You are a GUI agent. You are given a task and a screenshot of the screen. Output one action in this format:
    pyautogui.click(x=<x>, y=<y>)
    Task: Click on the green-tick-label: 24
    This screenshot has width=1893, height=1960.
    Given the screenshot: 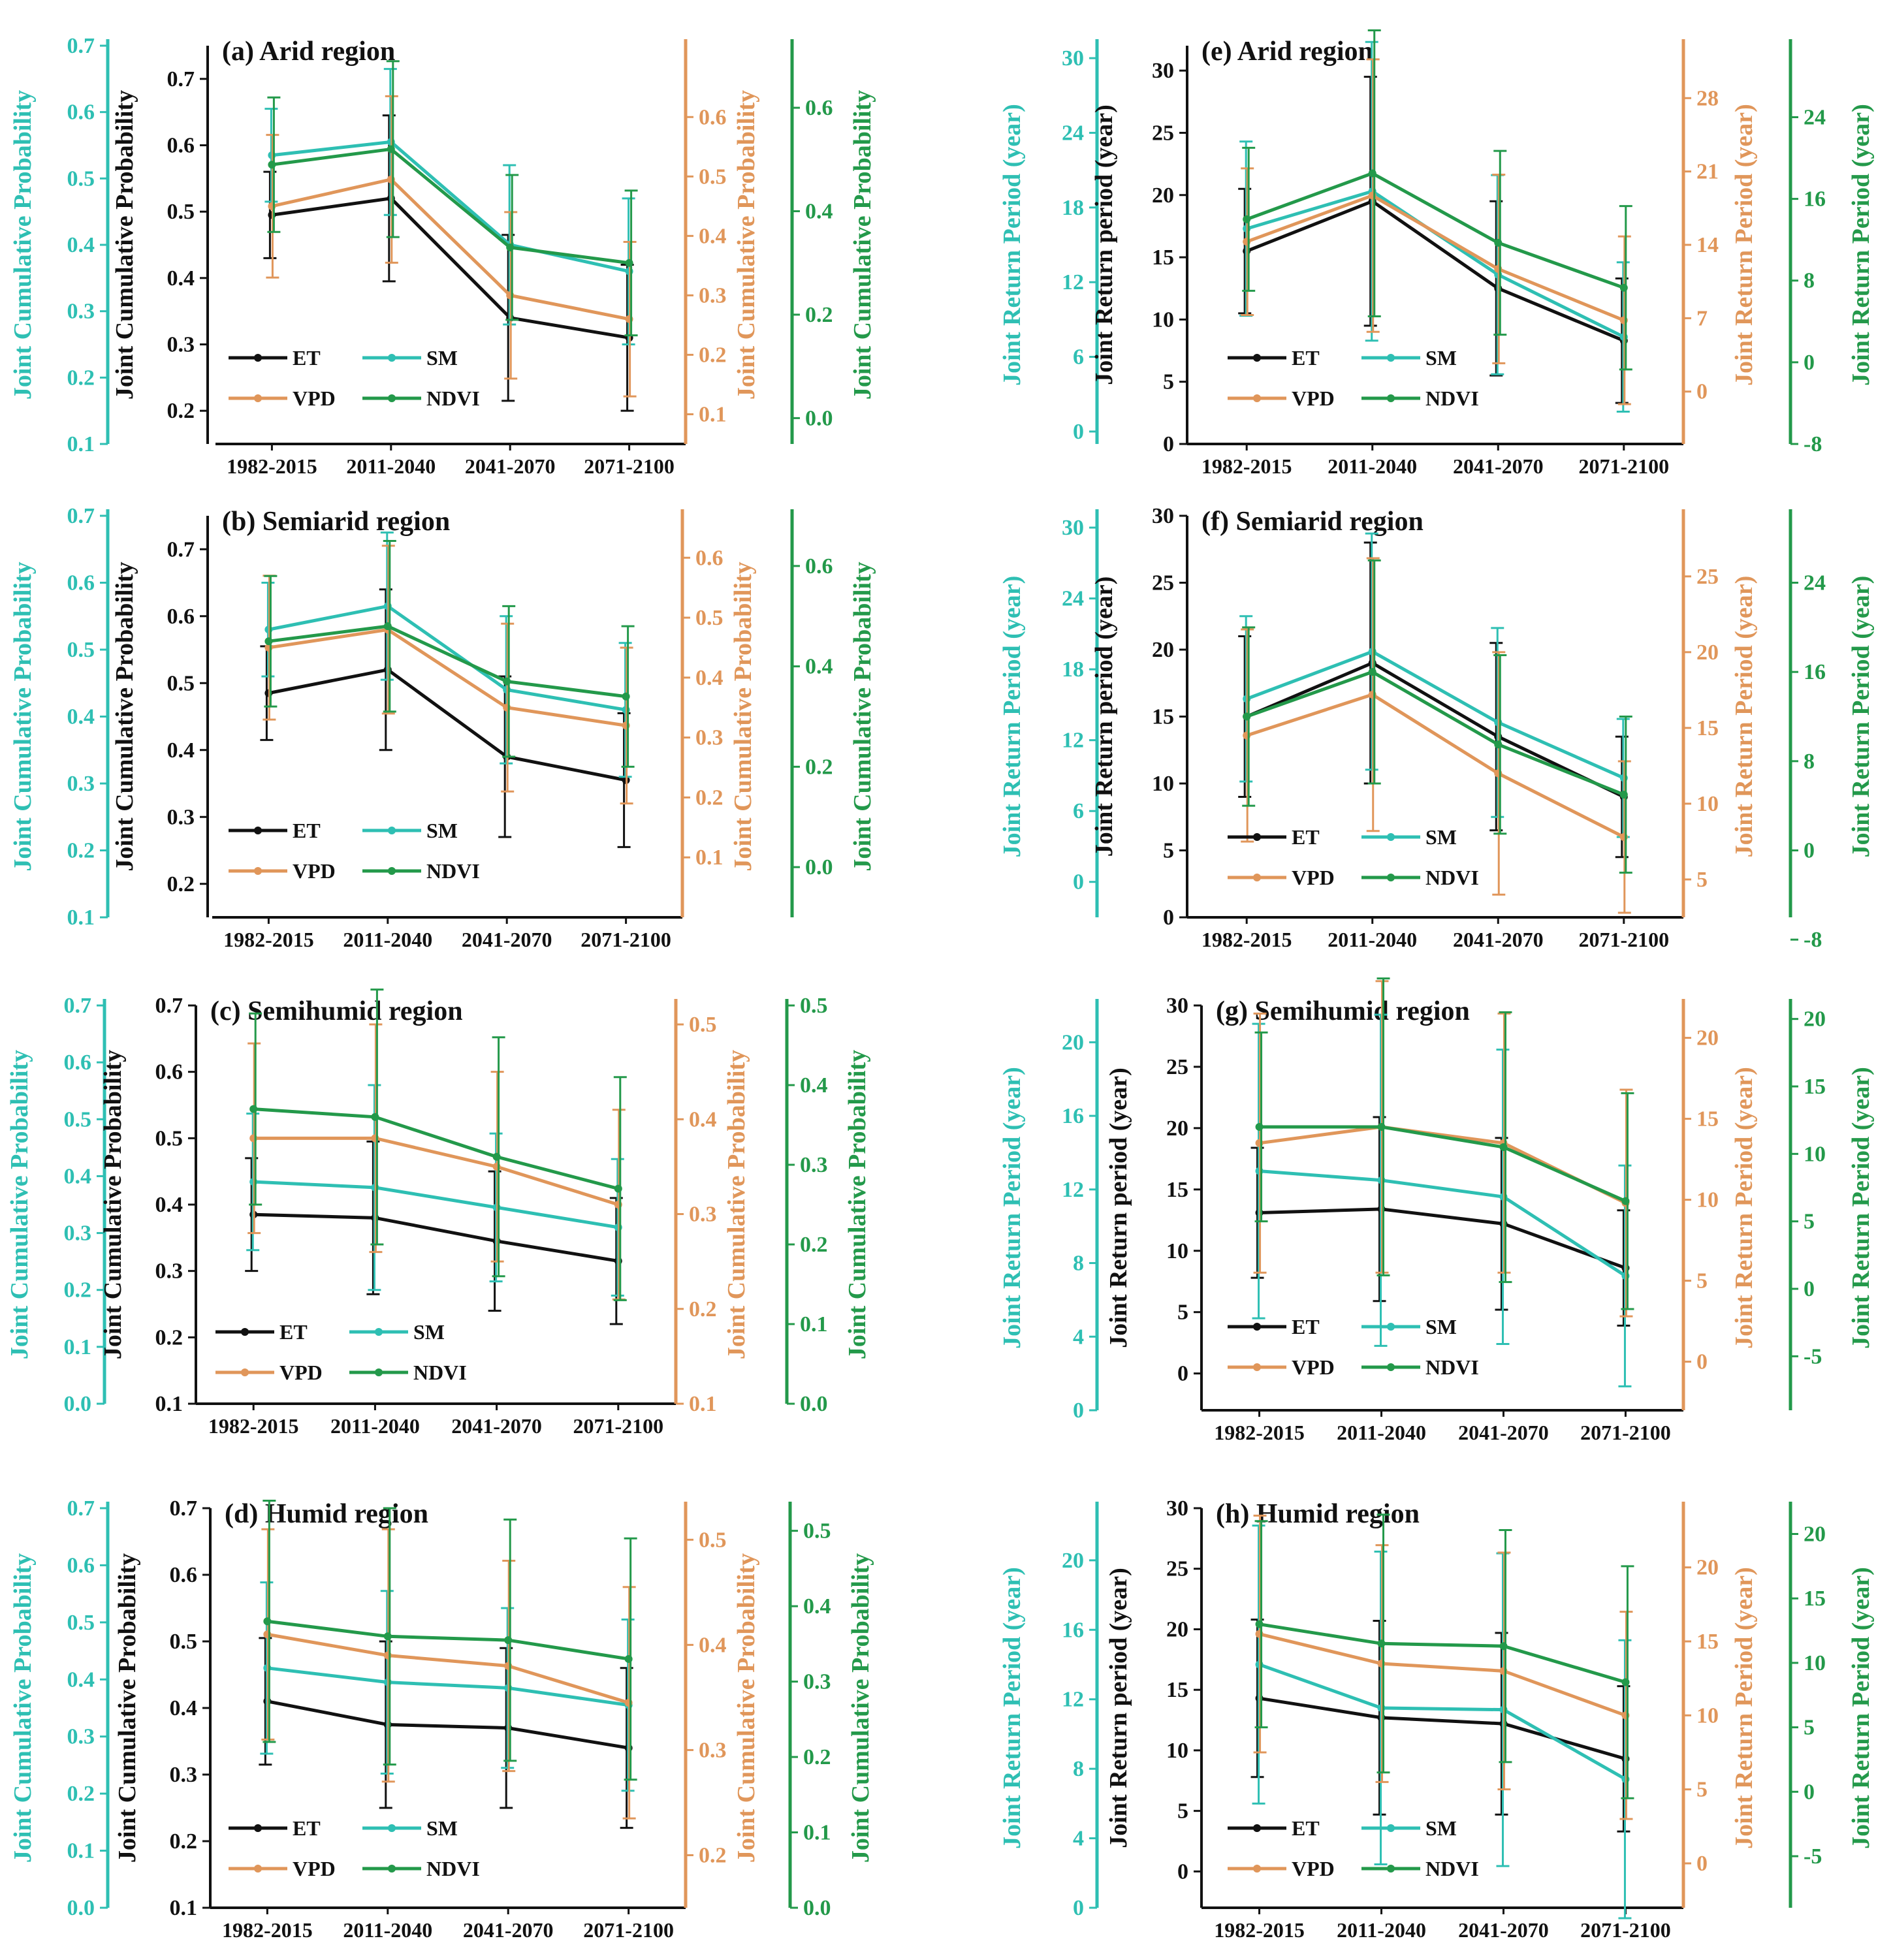 What is the action you would take?
    pyautogui.click(x=1815, y=117)
    